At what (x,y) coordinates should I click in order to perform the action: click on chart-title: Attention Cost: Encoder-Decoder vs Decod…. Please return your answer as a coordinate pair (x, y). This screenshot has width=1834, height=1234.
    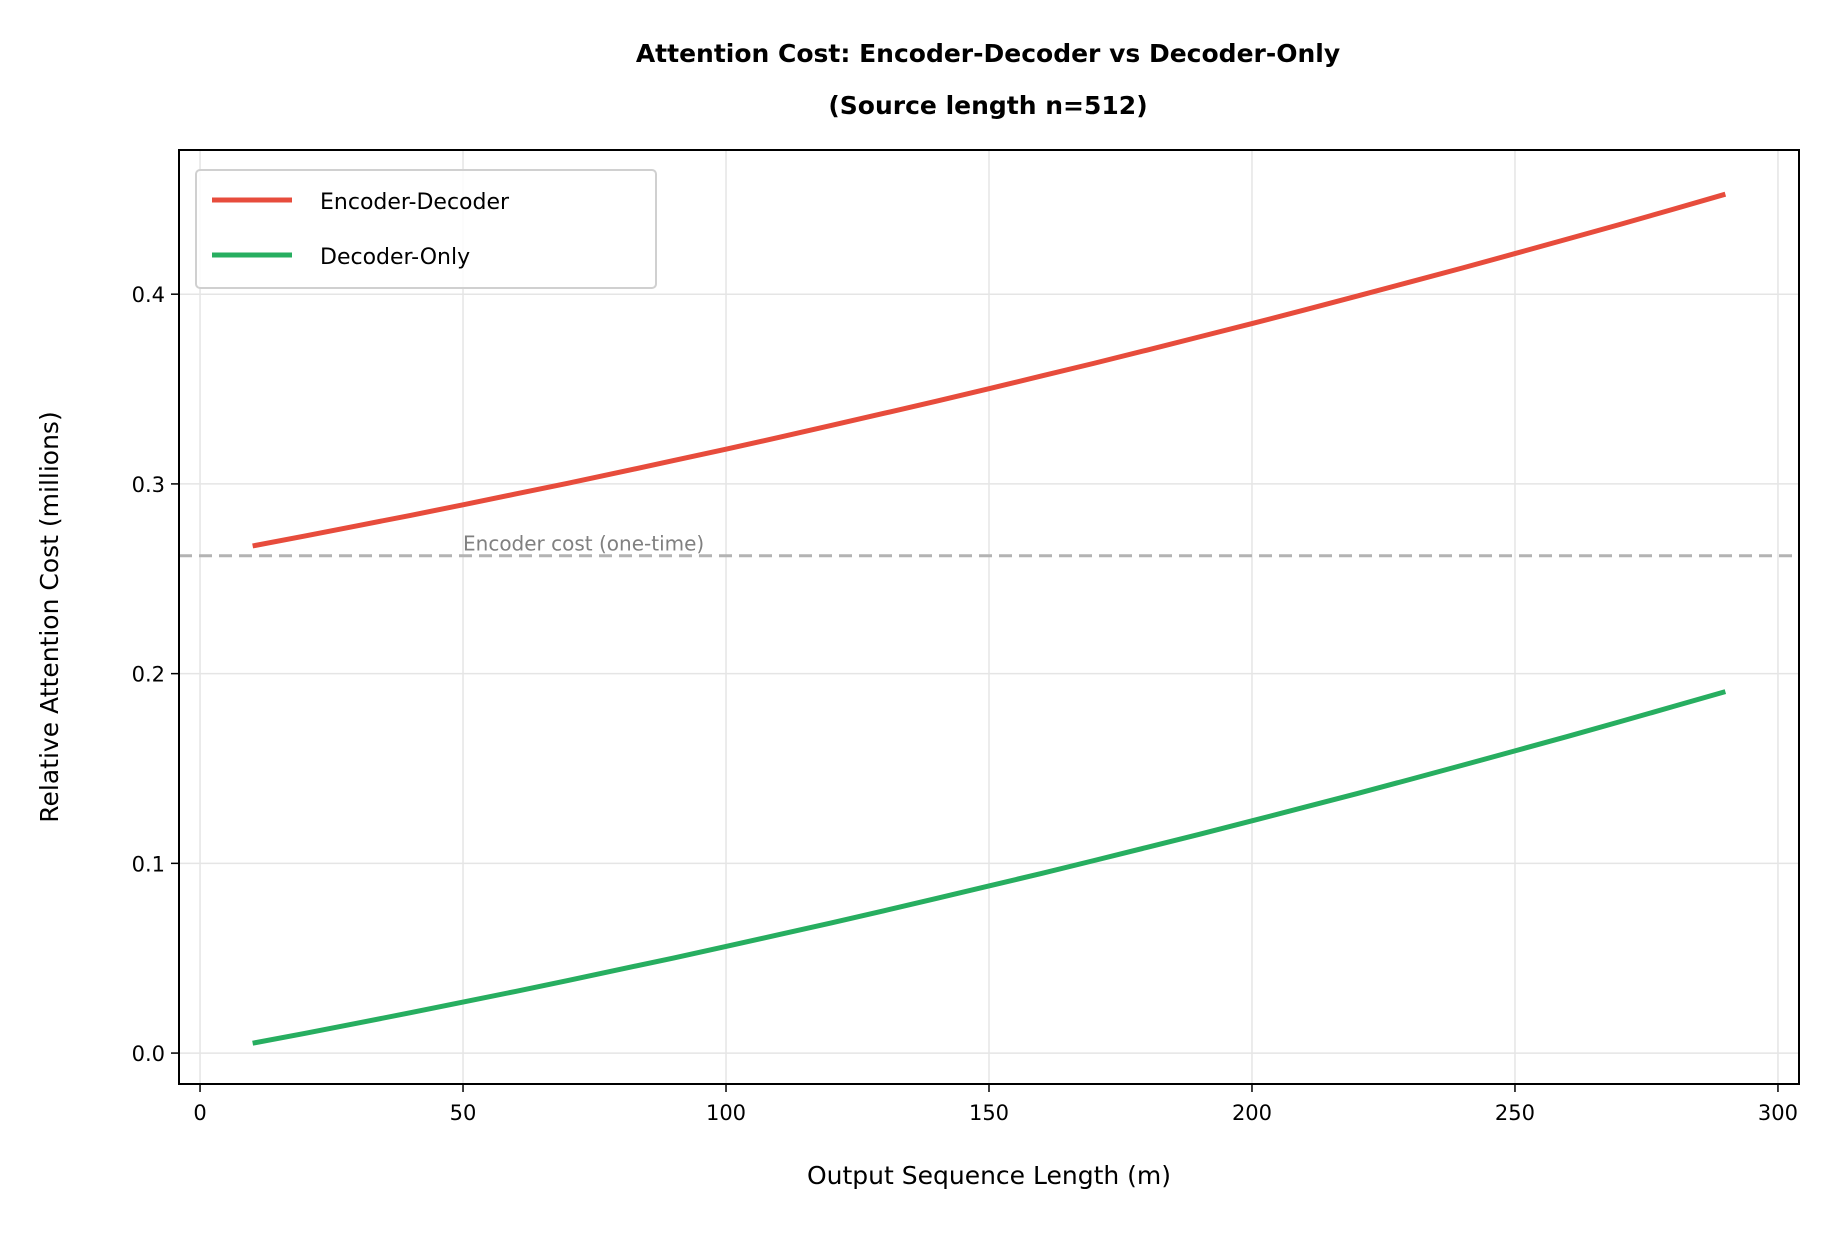
    Looking at the image, I should click on (988, 53).